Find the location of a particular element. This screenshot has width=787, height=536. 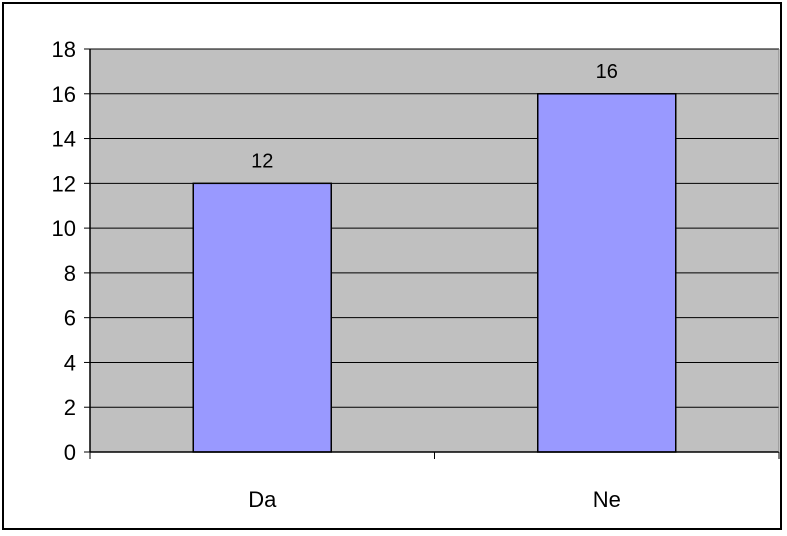

y-tick-label: 18 is located at coordinates (64, 49).